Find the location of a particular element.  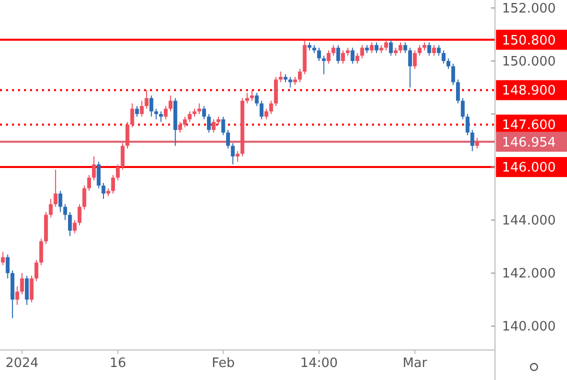

y-tick-label: 152.000 is located at coordinates (529, 9).